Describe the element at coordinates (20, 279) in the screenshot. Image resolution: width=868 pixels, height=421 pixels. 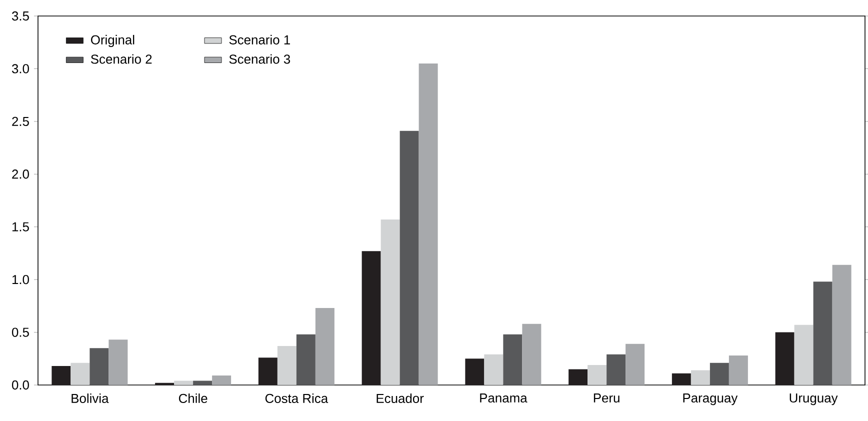
I see `y-tick-label: 1.0` at that location.